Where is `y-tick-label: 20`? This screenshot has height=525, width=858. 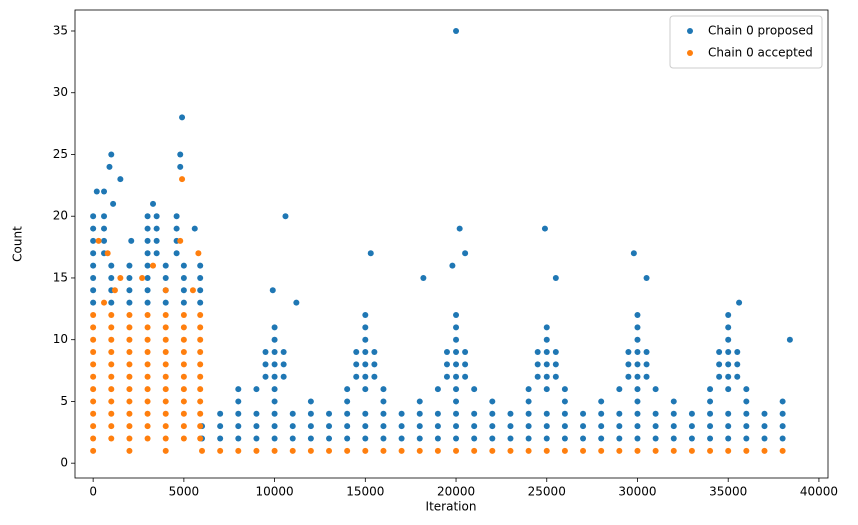 y-tick-label: 20 is located at coordinates (60, 216).